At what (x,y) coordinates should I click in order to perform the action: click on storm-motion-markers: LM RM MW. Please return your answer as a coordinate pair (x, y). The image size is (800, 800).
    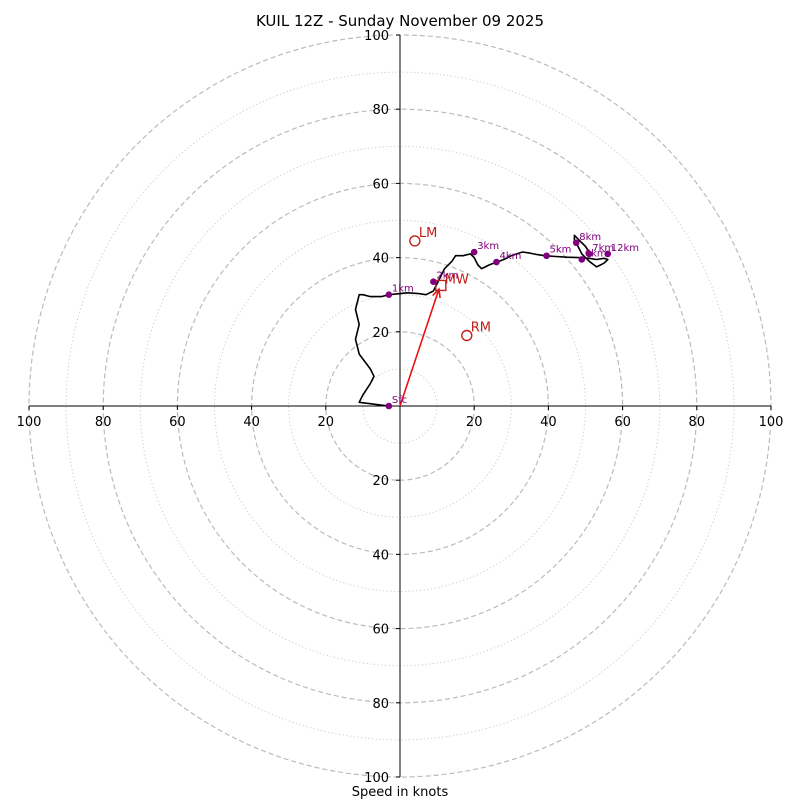
    Looking at the image, I should click on (450, 284).